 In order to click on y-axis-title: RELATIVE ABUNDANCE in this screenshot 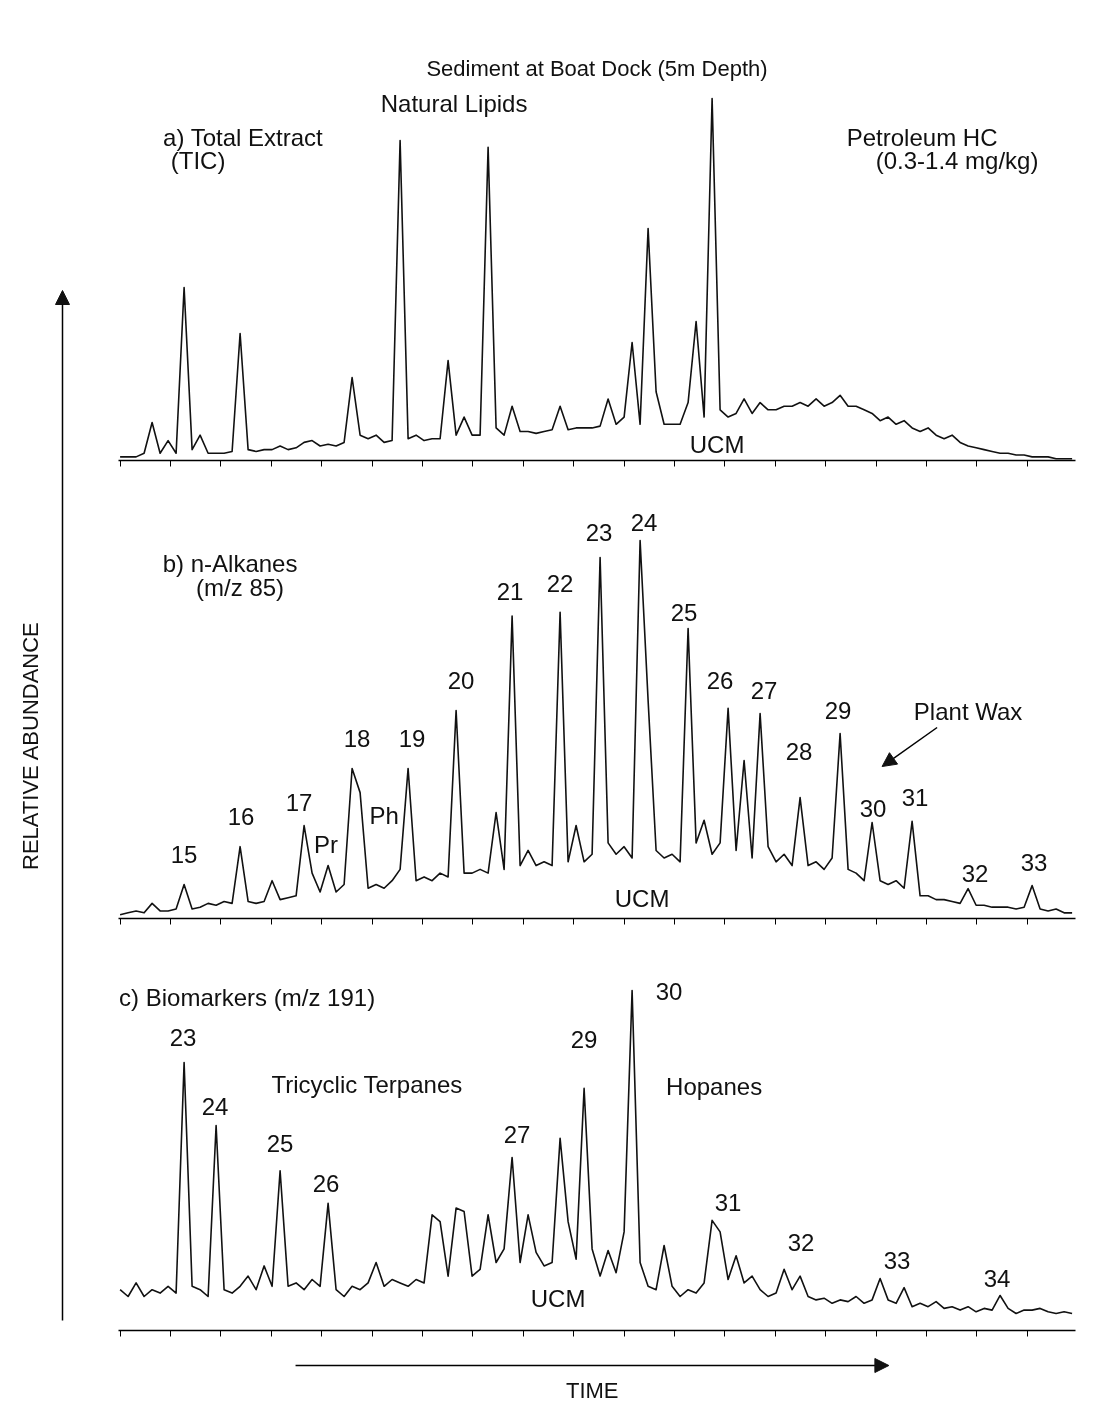, I will do `click(30, 746)`.